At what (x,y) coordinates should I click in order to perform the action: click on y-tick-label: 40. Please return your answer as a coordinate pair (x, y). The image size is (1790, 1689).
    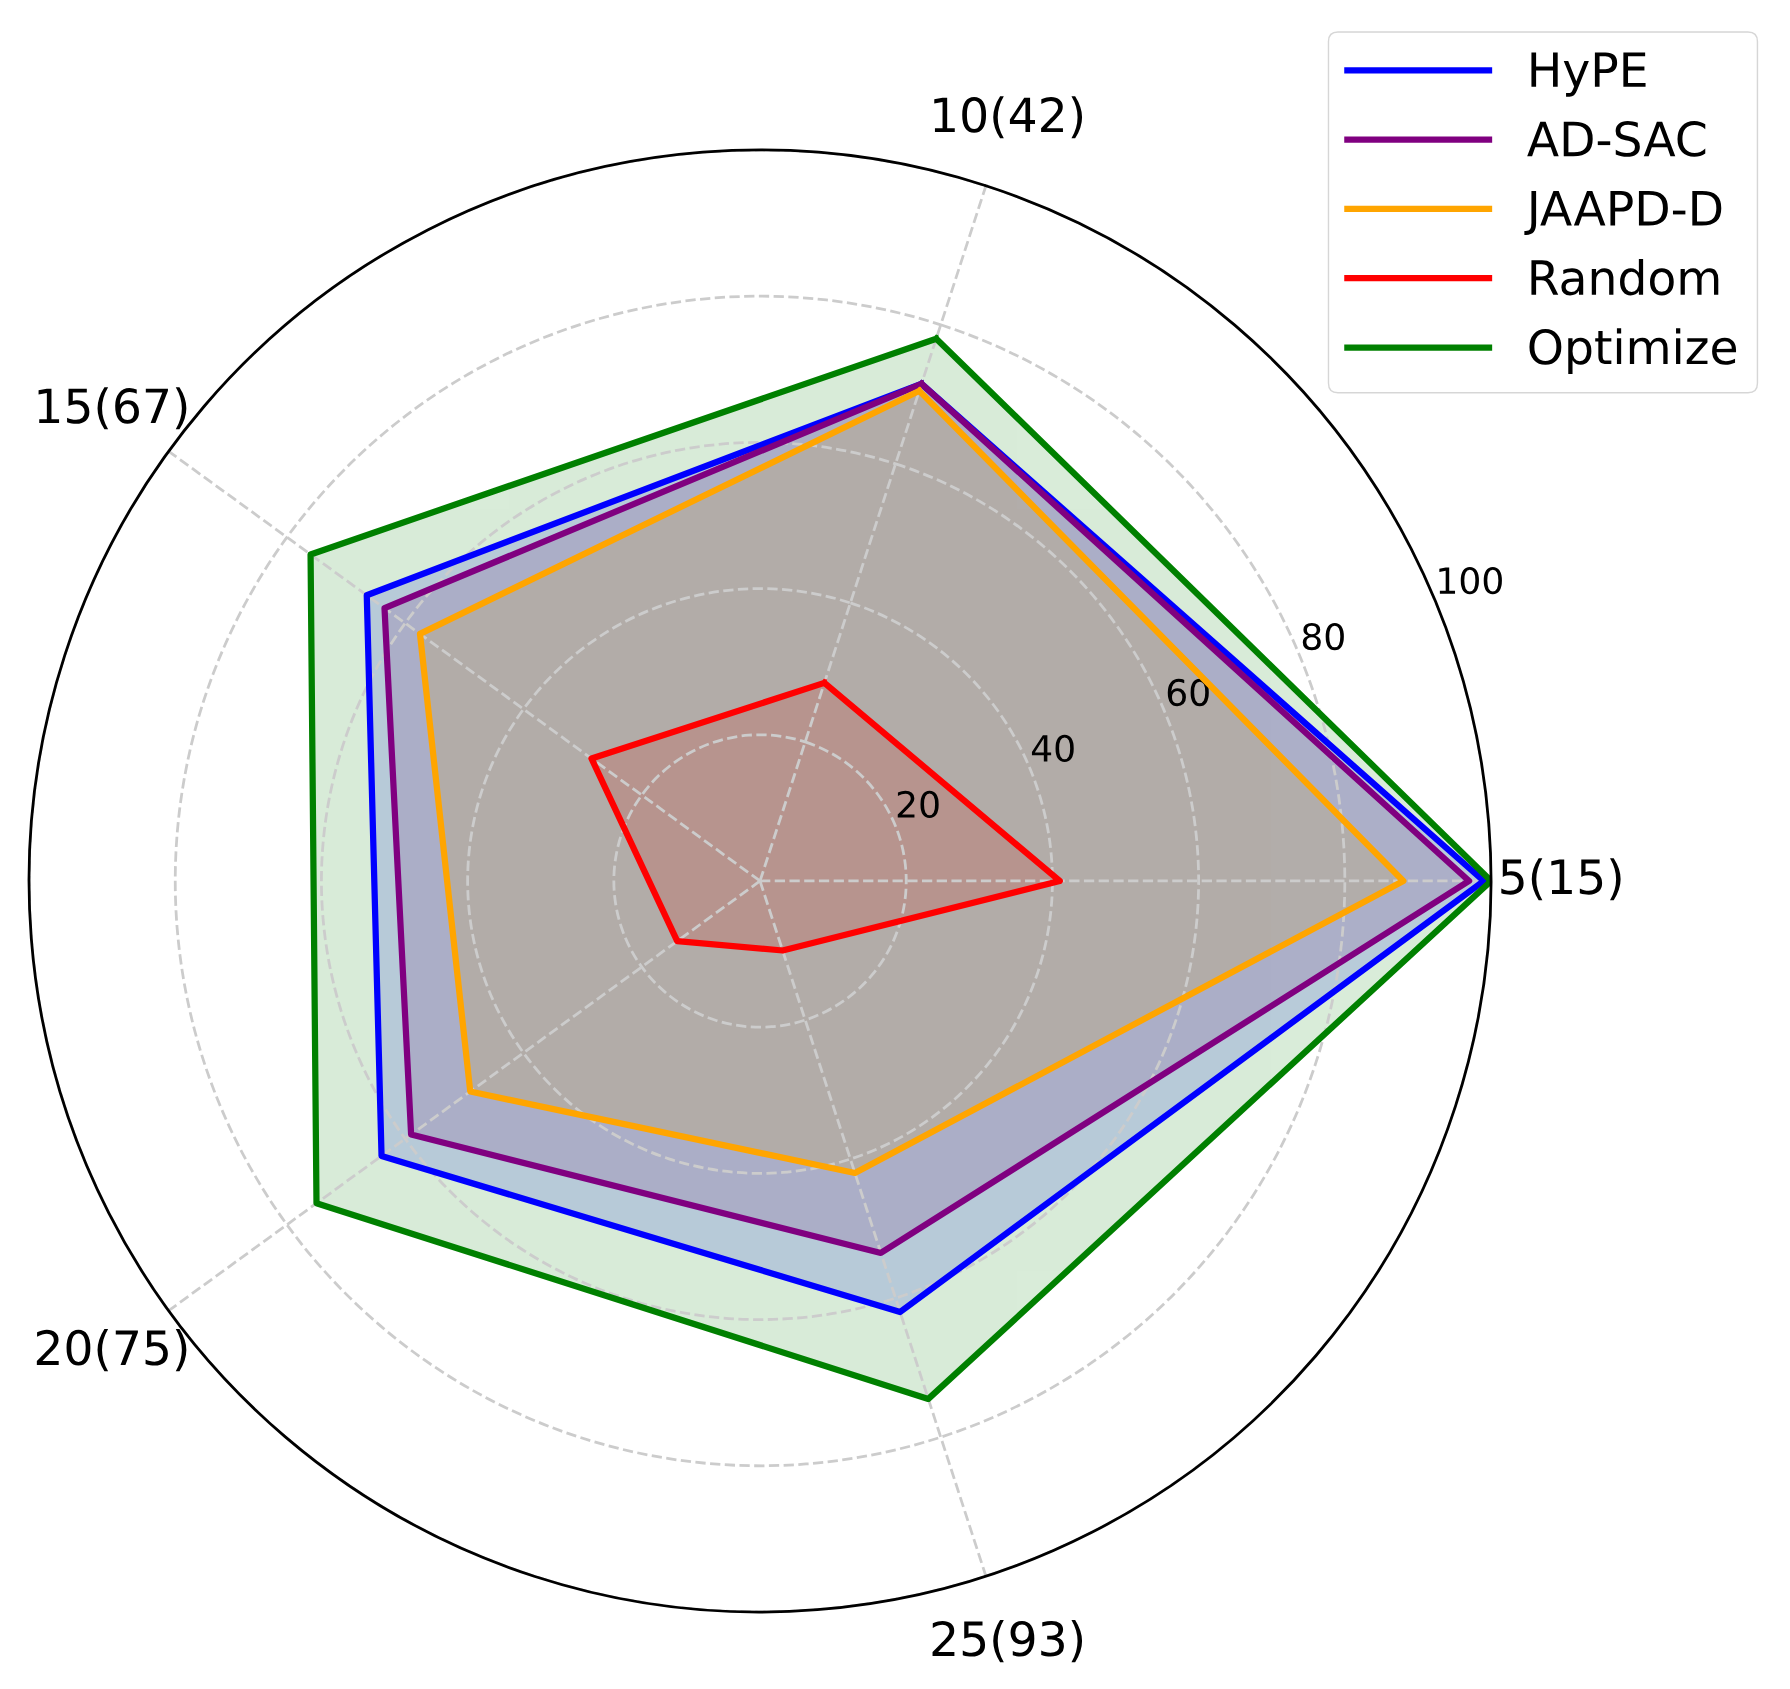
    Looking at the image, I should click on (1052, 748).